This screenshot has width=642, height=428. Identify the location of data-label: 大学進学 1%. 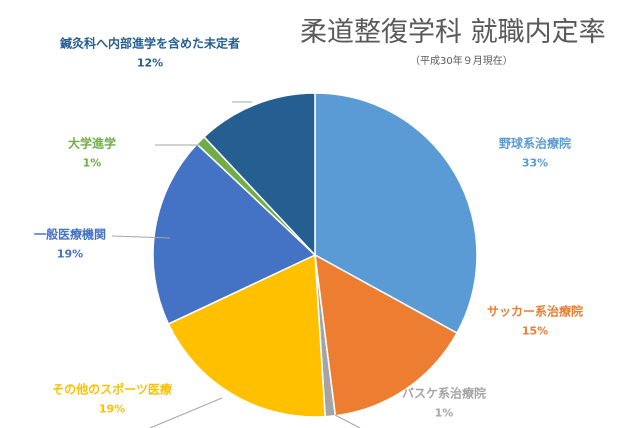
(92, 152).